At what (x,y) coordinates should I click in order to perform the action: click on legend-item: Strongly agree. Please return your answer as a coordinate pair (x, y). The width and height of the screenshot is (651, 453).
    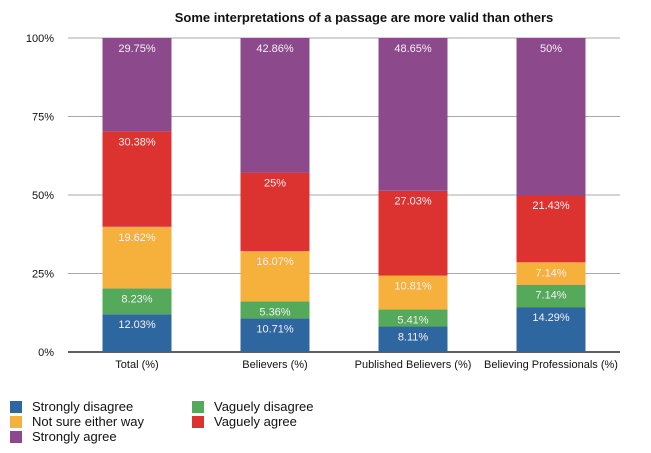
    Looking at the image, I should click on (63, 436).